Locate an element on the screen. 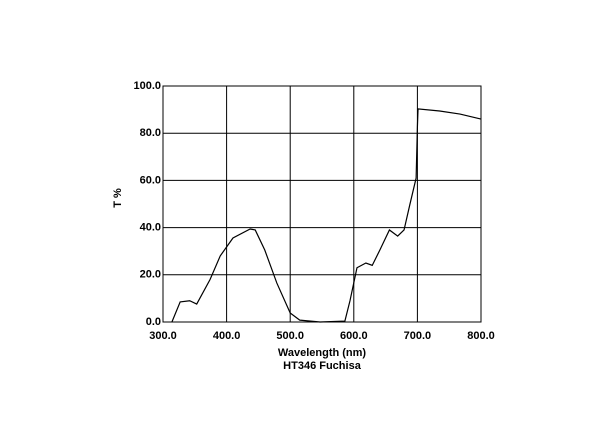 The height and width of the screenshot is (425, 595). x-tick-label: 300.0 is located at coordinates (163, 336).